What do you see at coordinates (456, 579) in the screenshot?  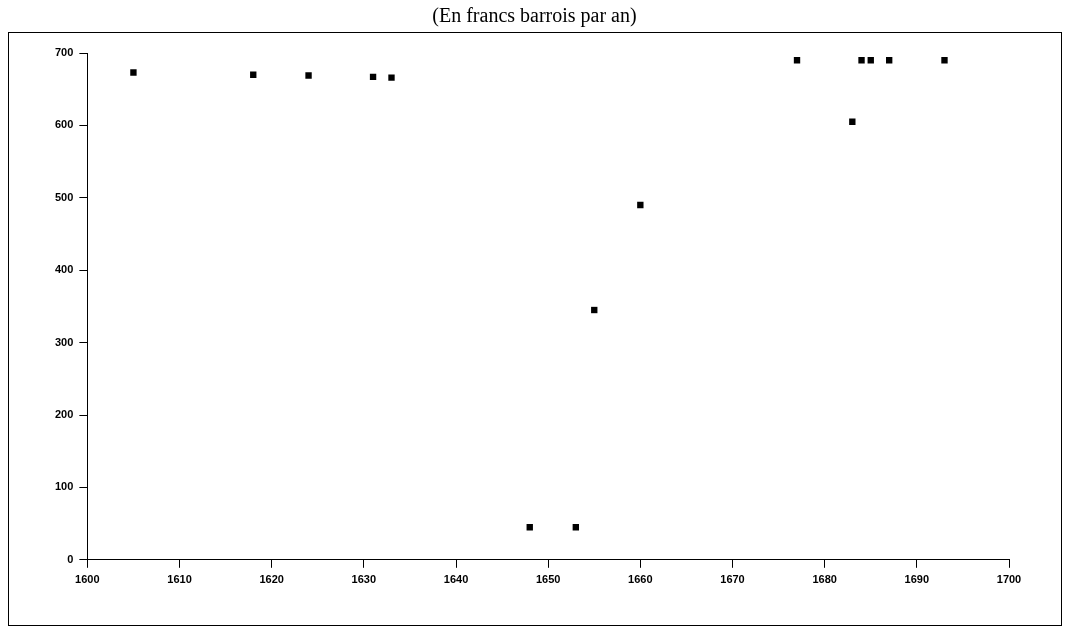 I see `x-tick-label: 1640` at bounding box center [456, 579].